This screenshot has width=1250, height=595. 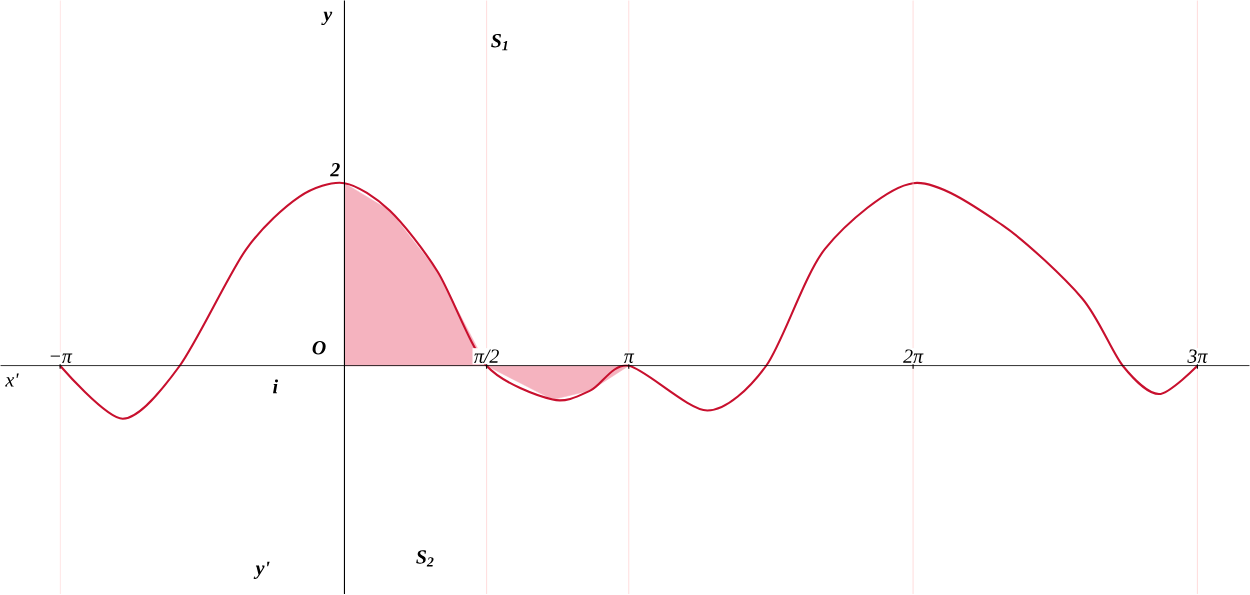 What do you see at coordinates (913, 356) in the screenshot?
I see `x-tick-label: 2π` at bounding box center [913, 356].